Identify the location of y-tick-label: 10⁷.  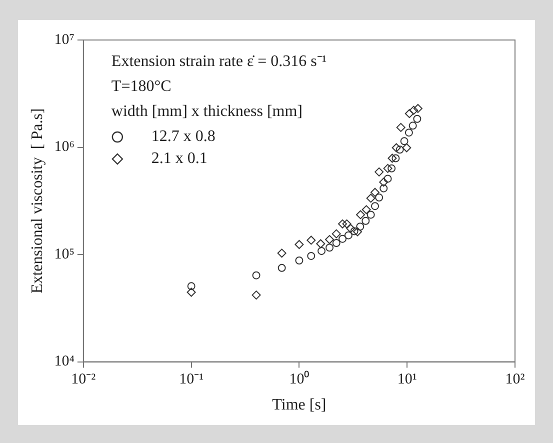
(64, 40).